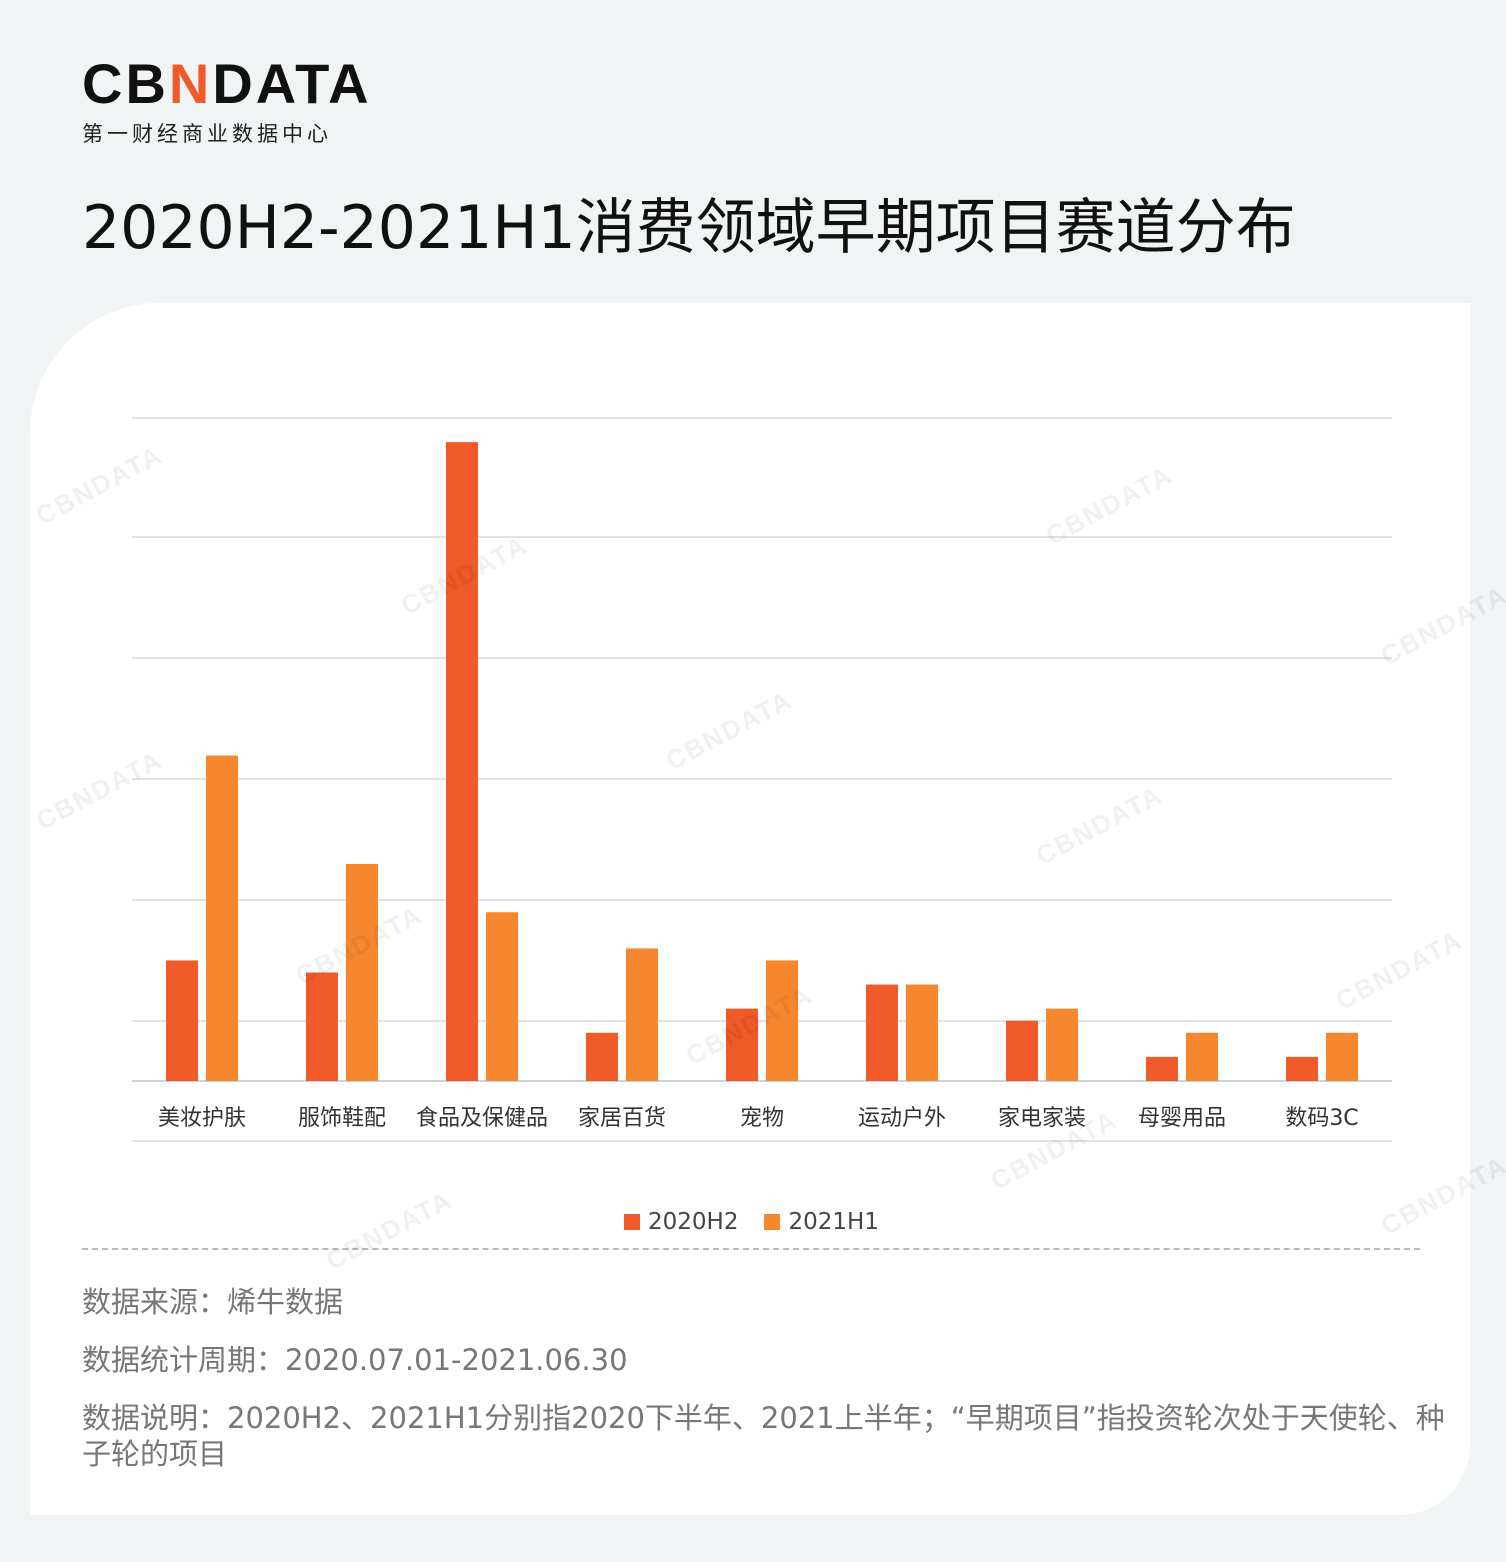 The image size is (1506, 1562). I want to click on cbndata-logo: CBNDATA 第一财经商业数据中心, so click(227, 102).